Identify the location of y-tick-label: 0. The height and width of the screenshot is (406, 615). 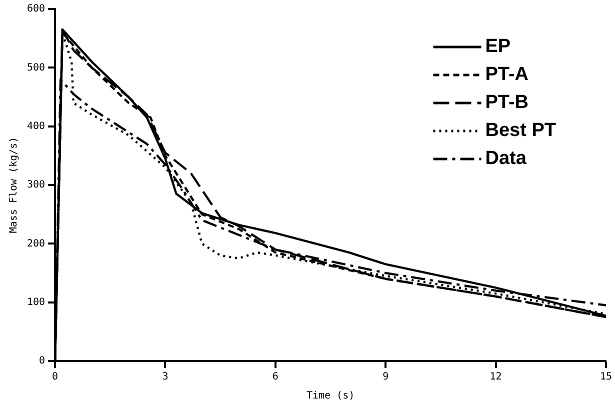
(42, 361).